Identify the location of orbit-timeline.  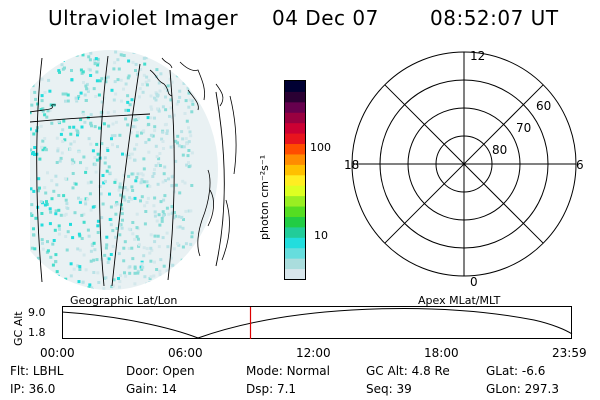
(317, 322).